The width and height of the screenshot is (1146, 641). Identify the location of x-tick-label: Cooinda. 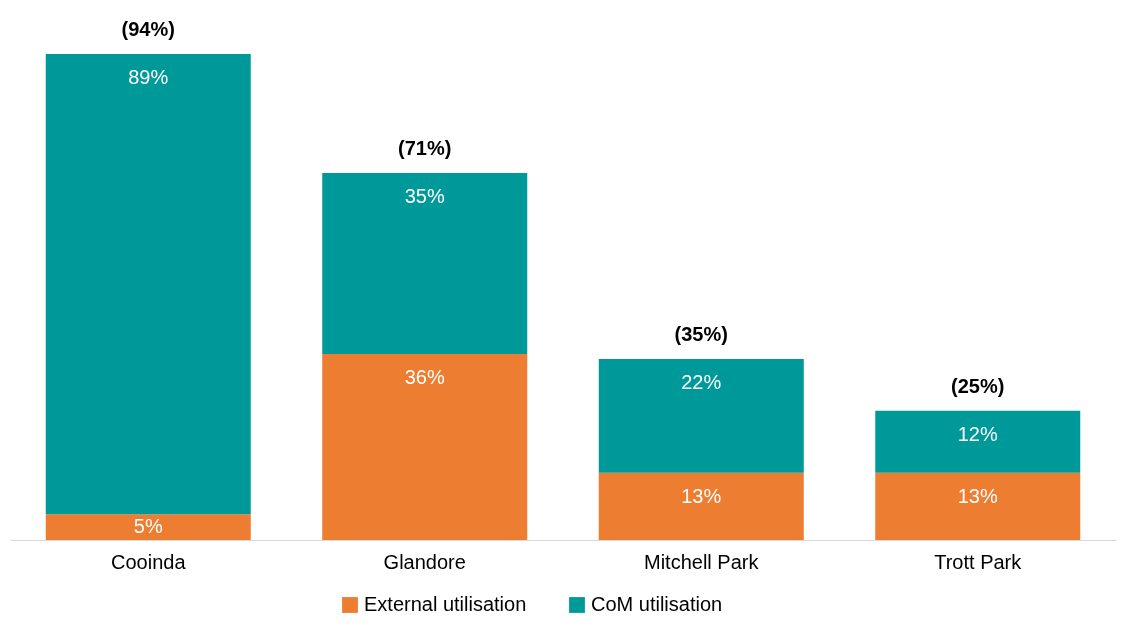
(148, 561).